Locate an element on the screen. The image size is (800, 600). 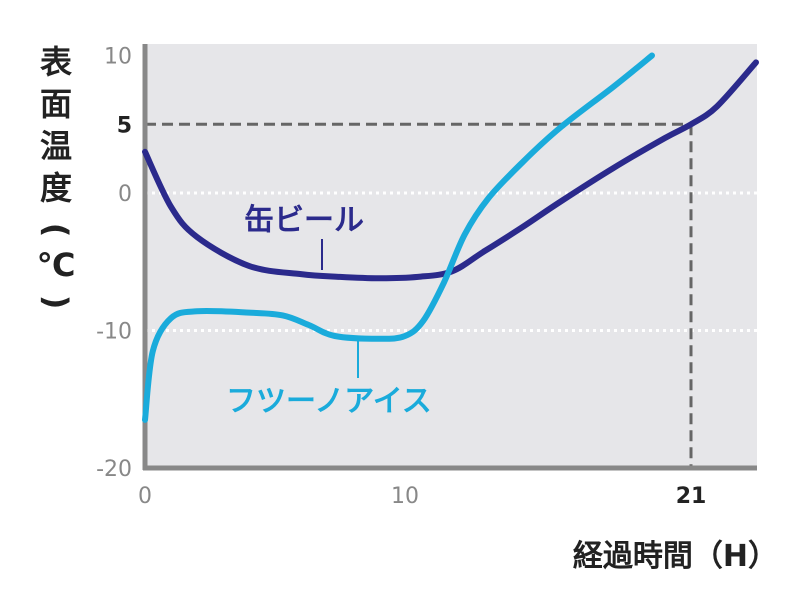
series-label-beer: 缶ビール is located at coordinates (304, 220).